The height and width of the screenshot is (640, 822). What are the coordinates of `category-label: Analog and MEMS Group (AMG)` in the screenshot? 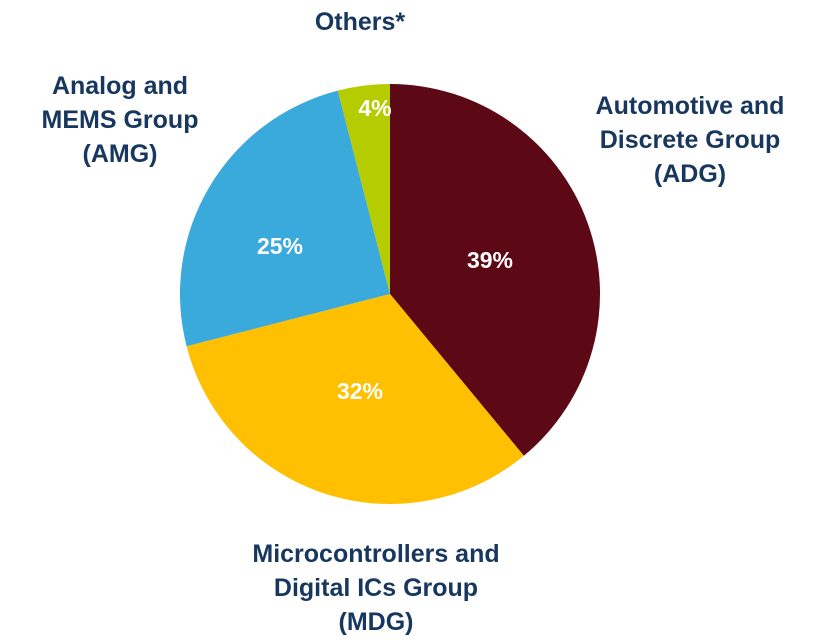 It's located at (120, 120).